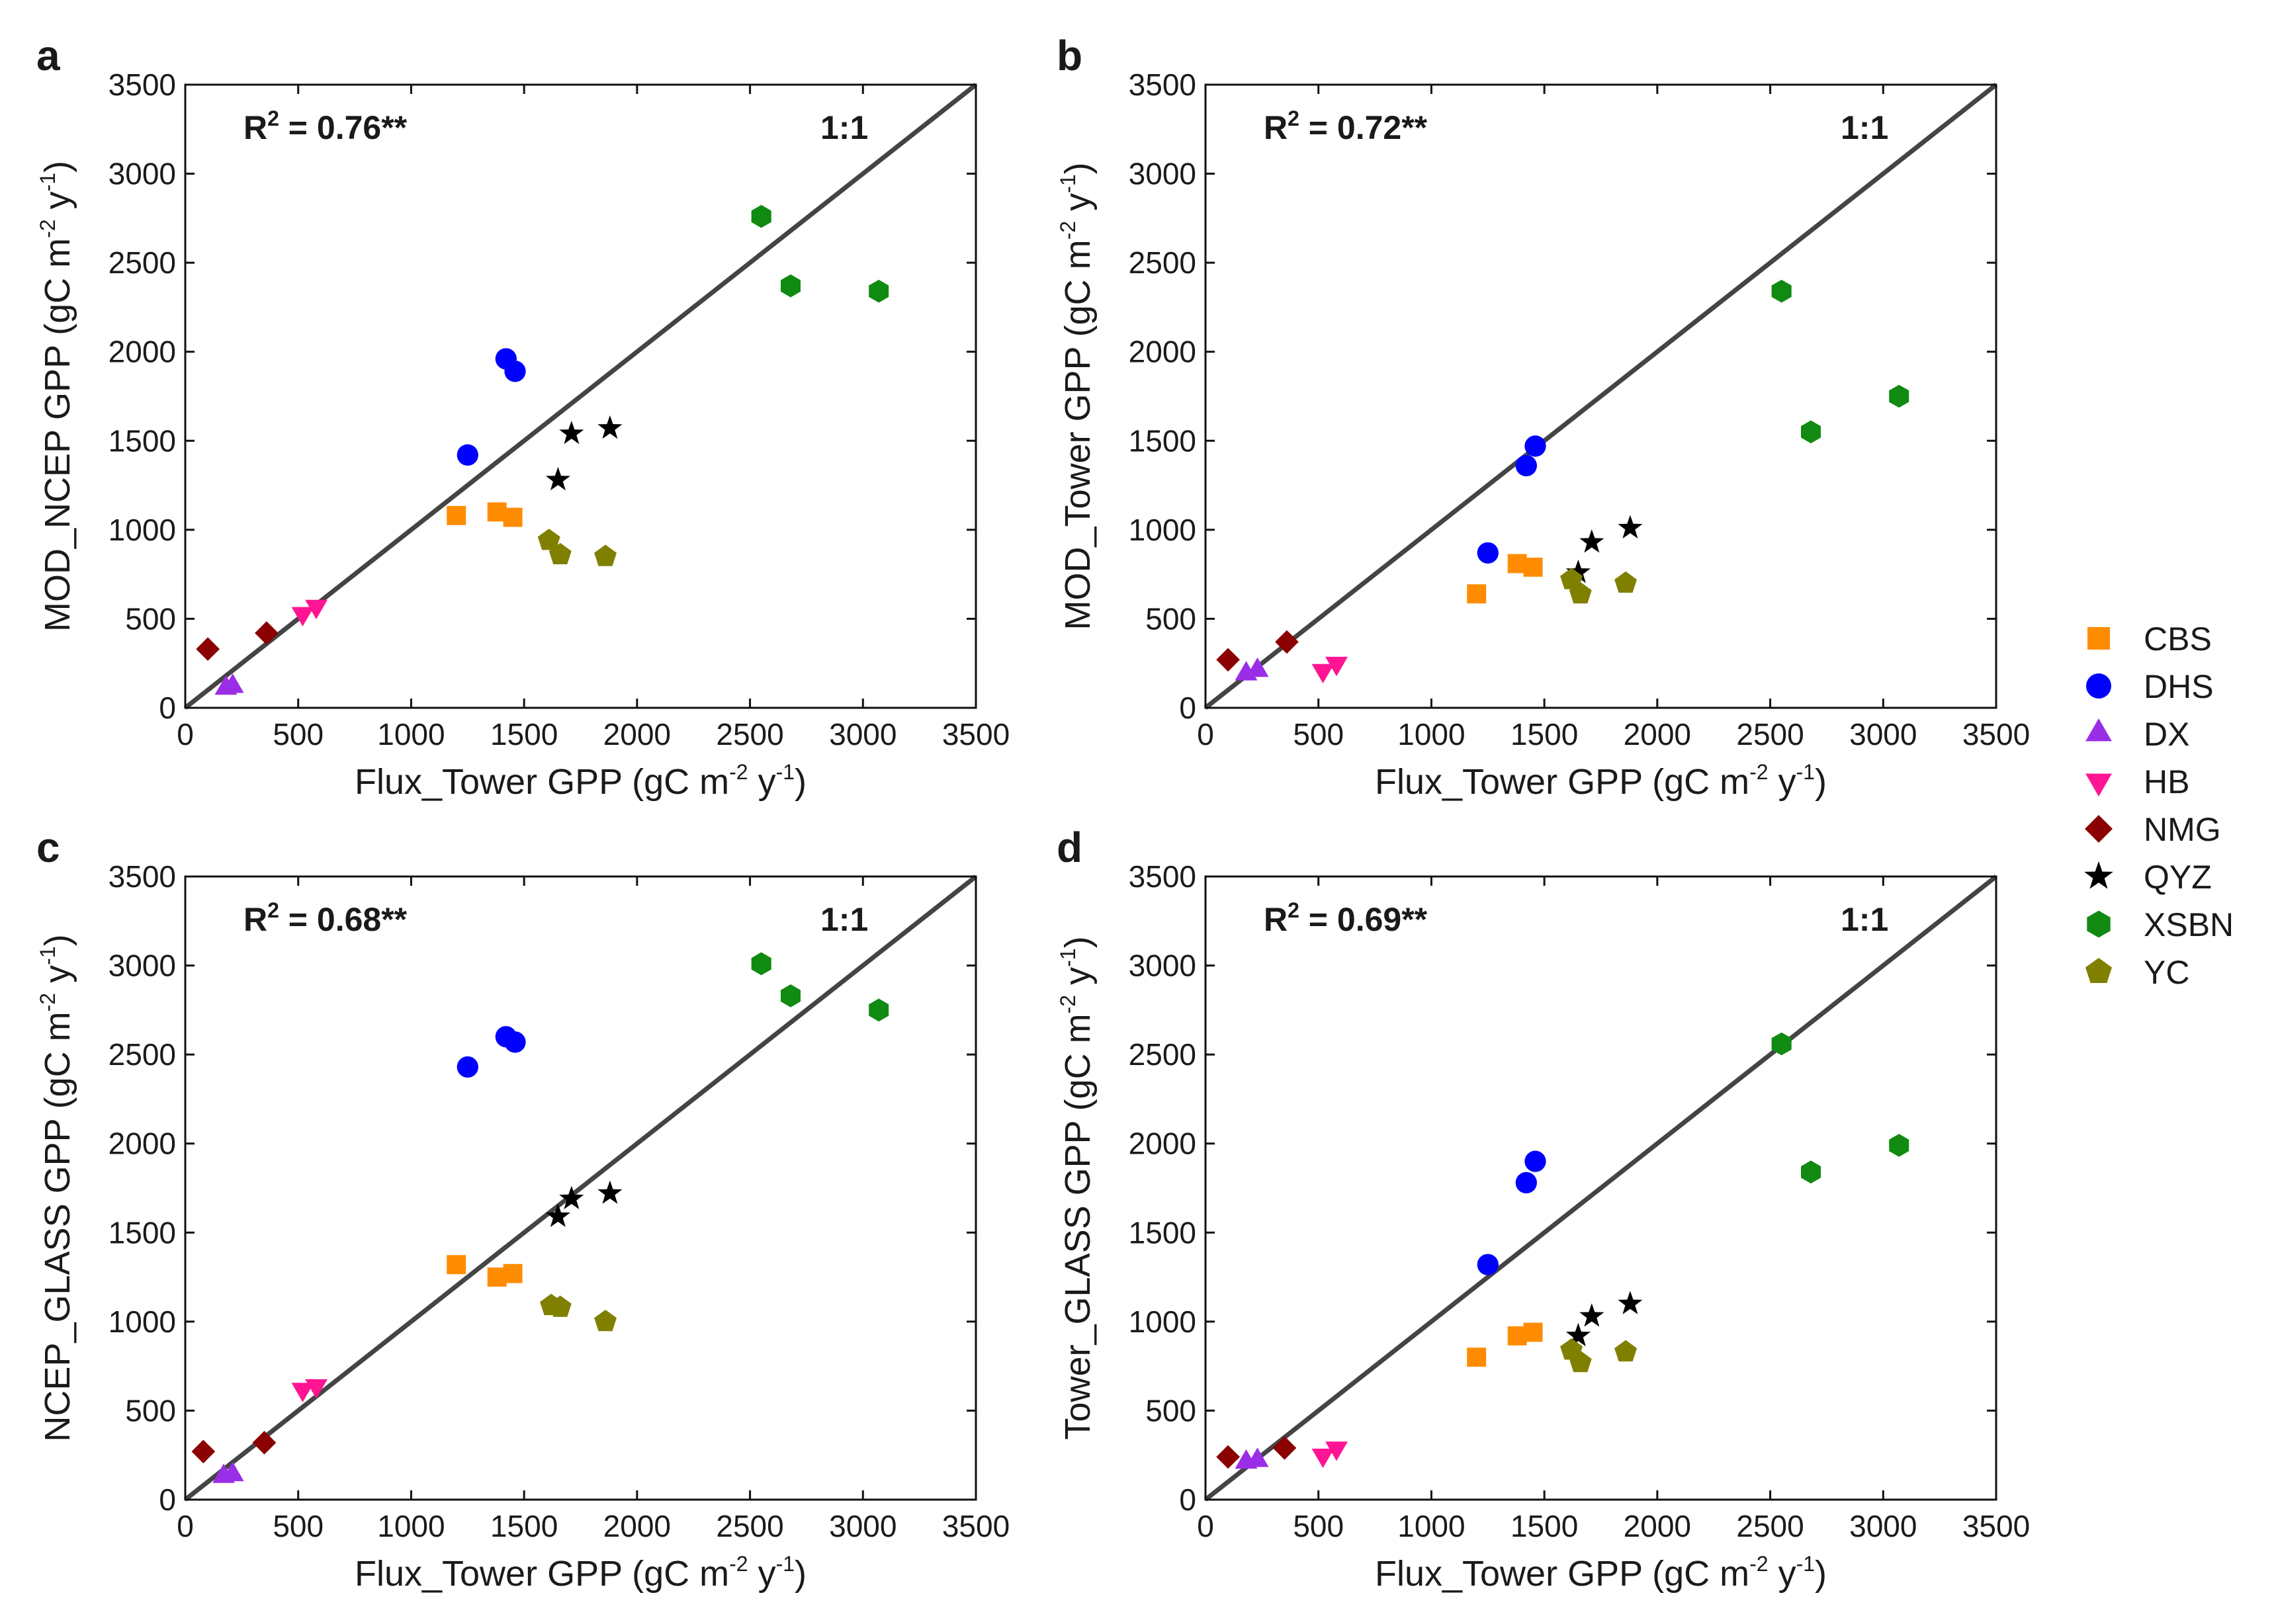  I want to click on y-tick-label: 2500, so click(1163, 1054).